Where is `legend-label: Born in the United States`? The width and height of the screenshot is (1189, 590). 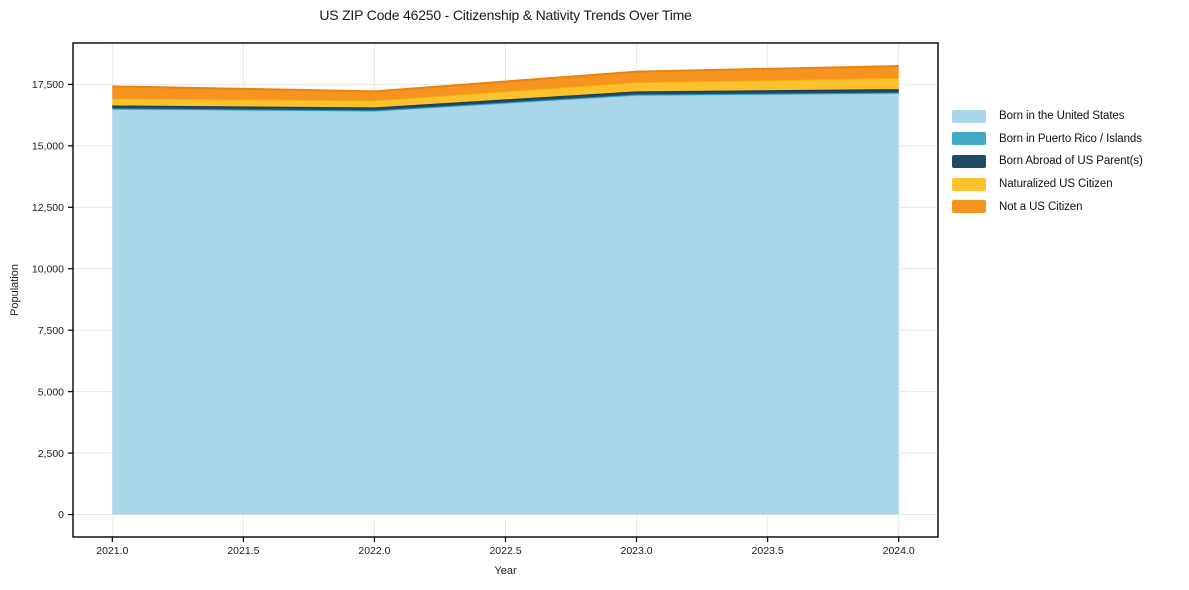
legend-label: Born in the United States is located at coordinates (1062, 116).